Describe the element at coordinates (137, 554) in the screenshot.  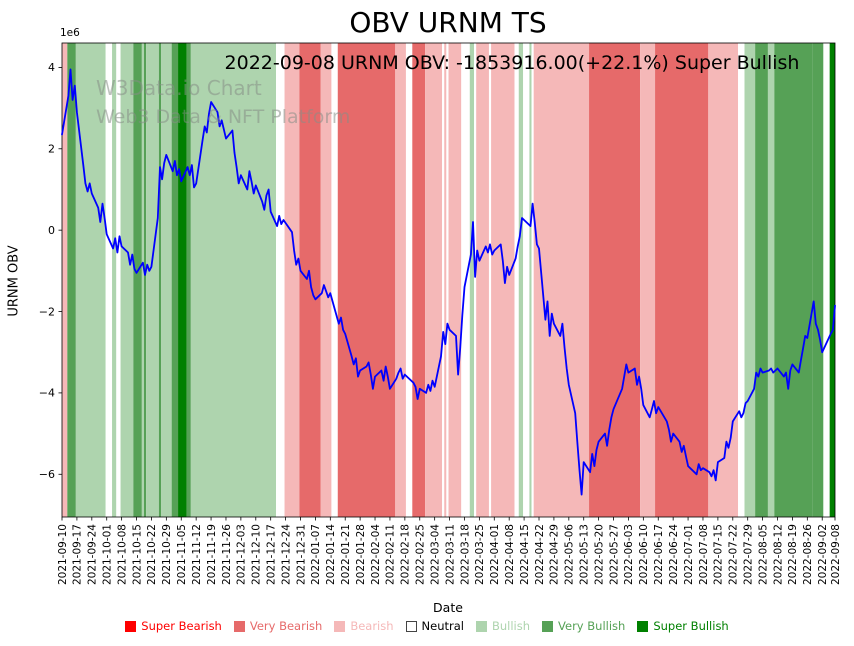
I see `svg-text: 2021-10-15` at that location.